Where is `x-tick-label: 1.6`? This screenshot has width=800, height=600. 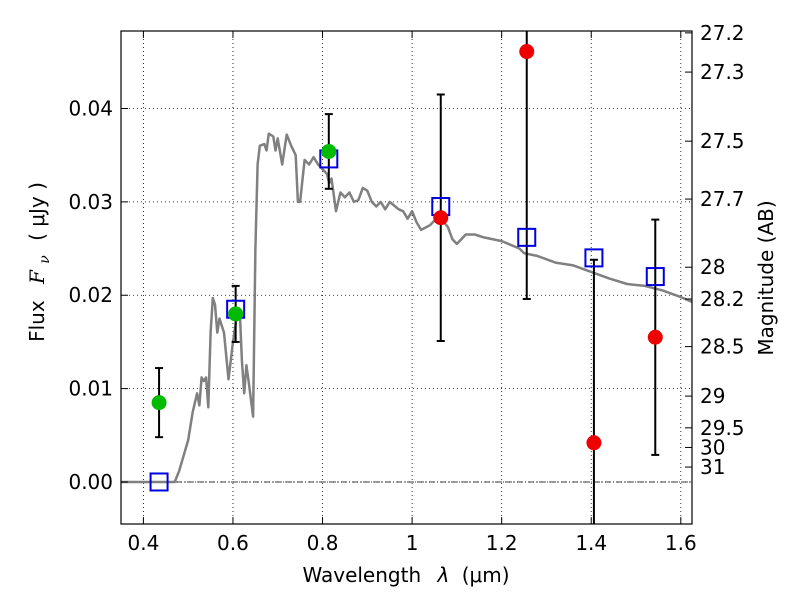 x-tick-label: 1.6 is located at coordinates (681, 543).